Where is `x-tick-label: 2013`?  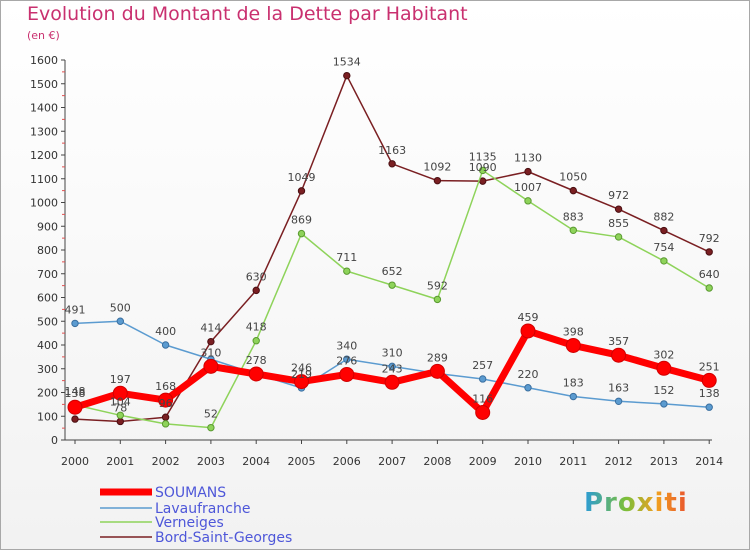 x-tick-label: 2013 is located at coordinates (664, 461).